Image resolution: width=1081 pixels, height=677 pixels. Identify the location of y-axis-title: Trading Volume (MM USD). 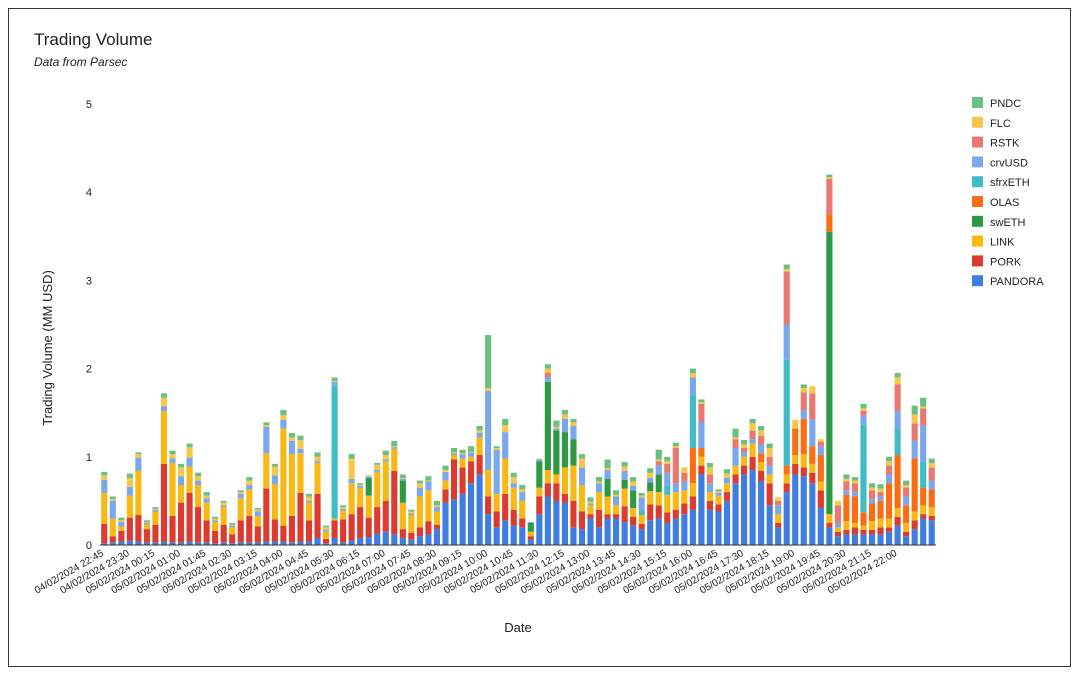
(47, 348).